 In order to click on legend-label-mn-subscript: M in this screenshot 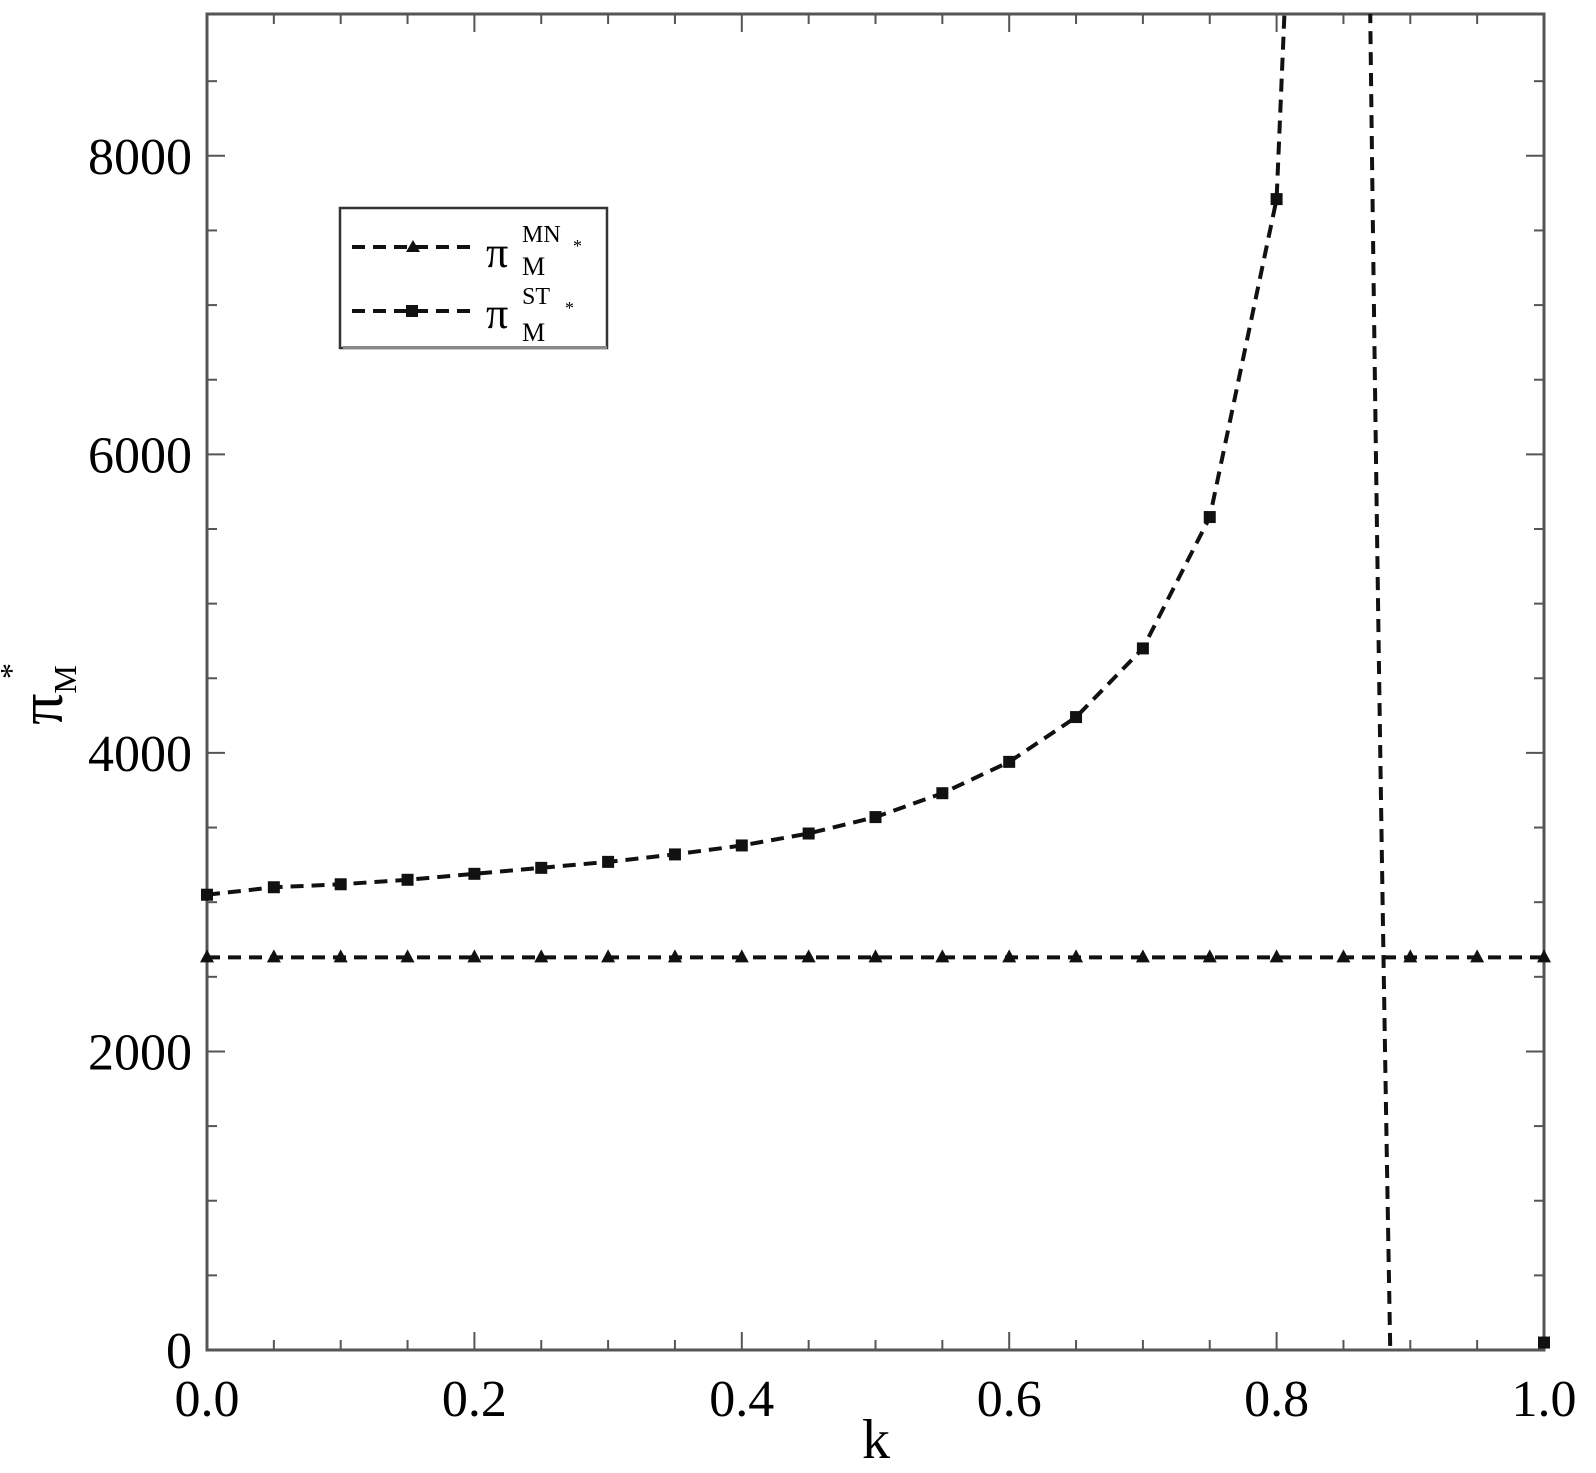, I will do `click(533, 266)`.